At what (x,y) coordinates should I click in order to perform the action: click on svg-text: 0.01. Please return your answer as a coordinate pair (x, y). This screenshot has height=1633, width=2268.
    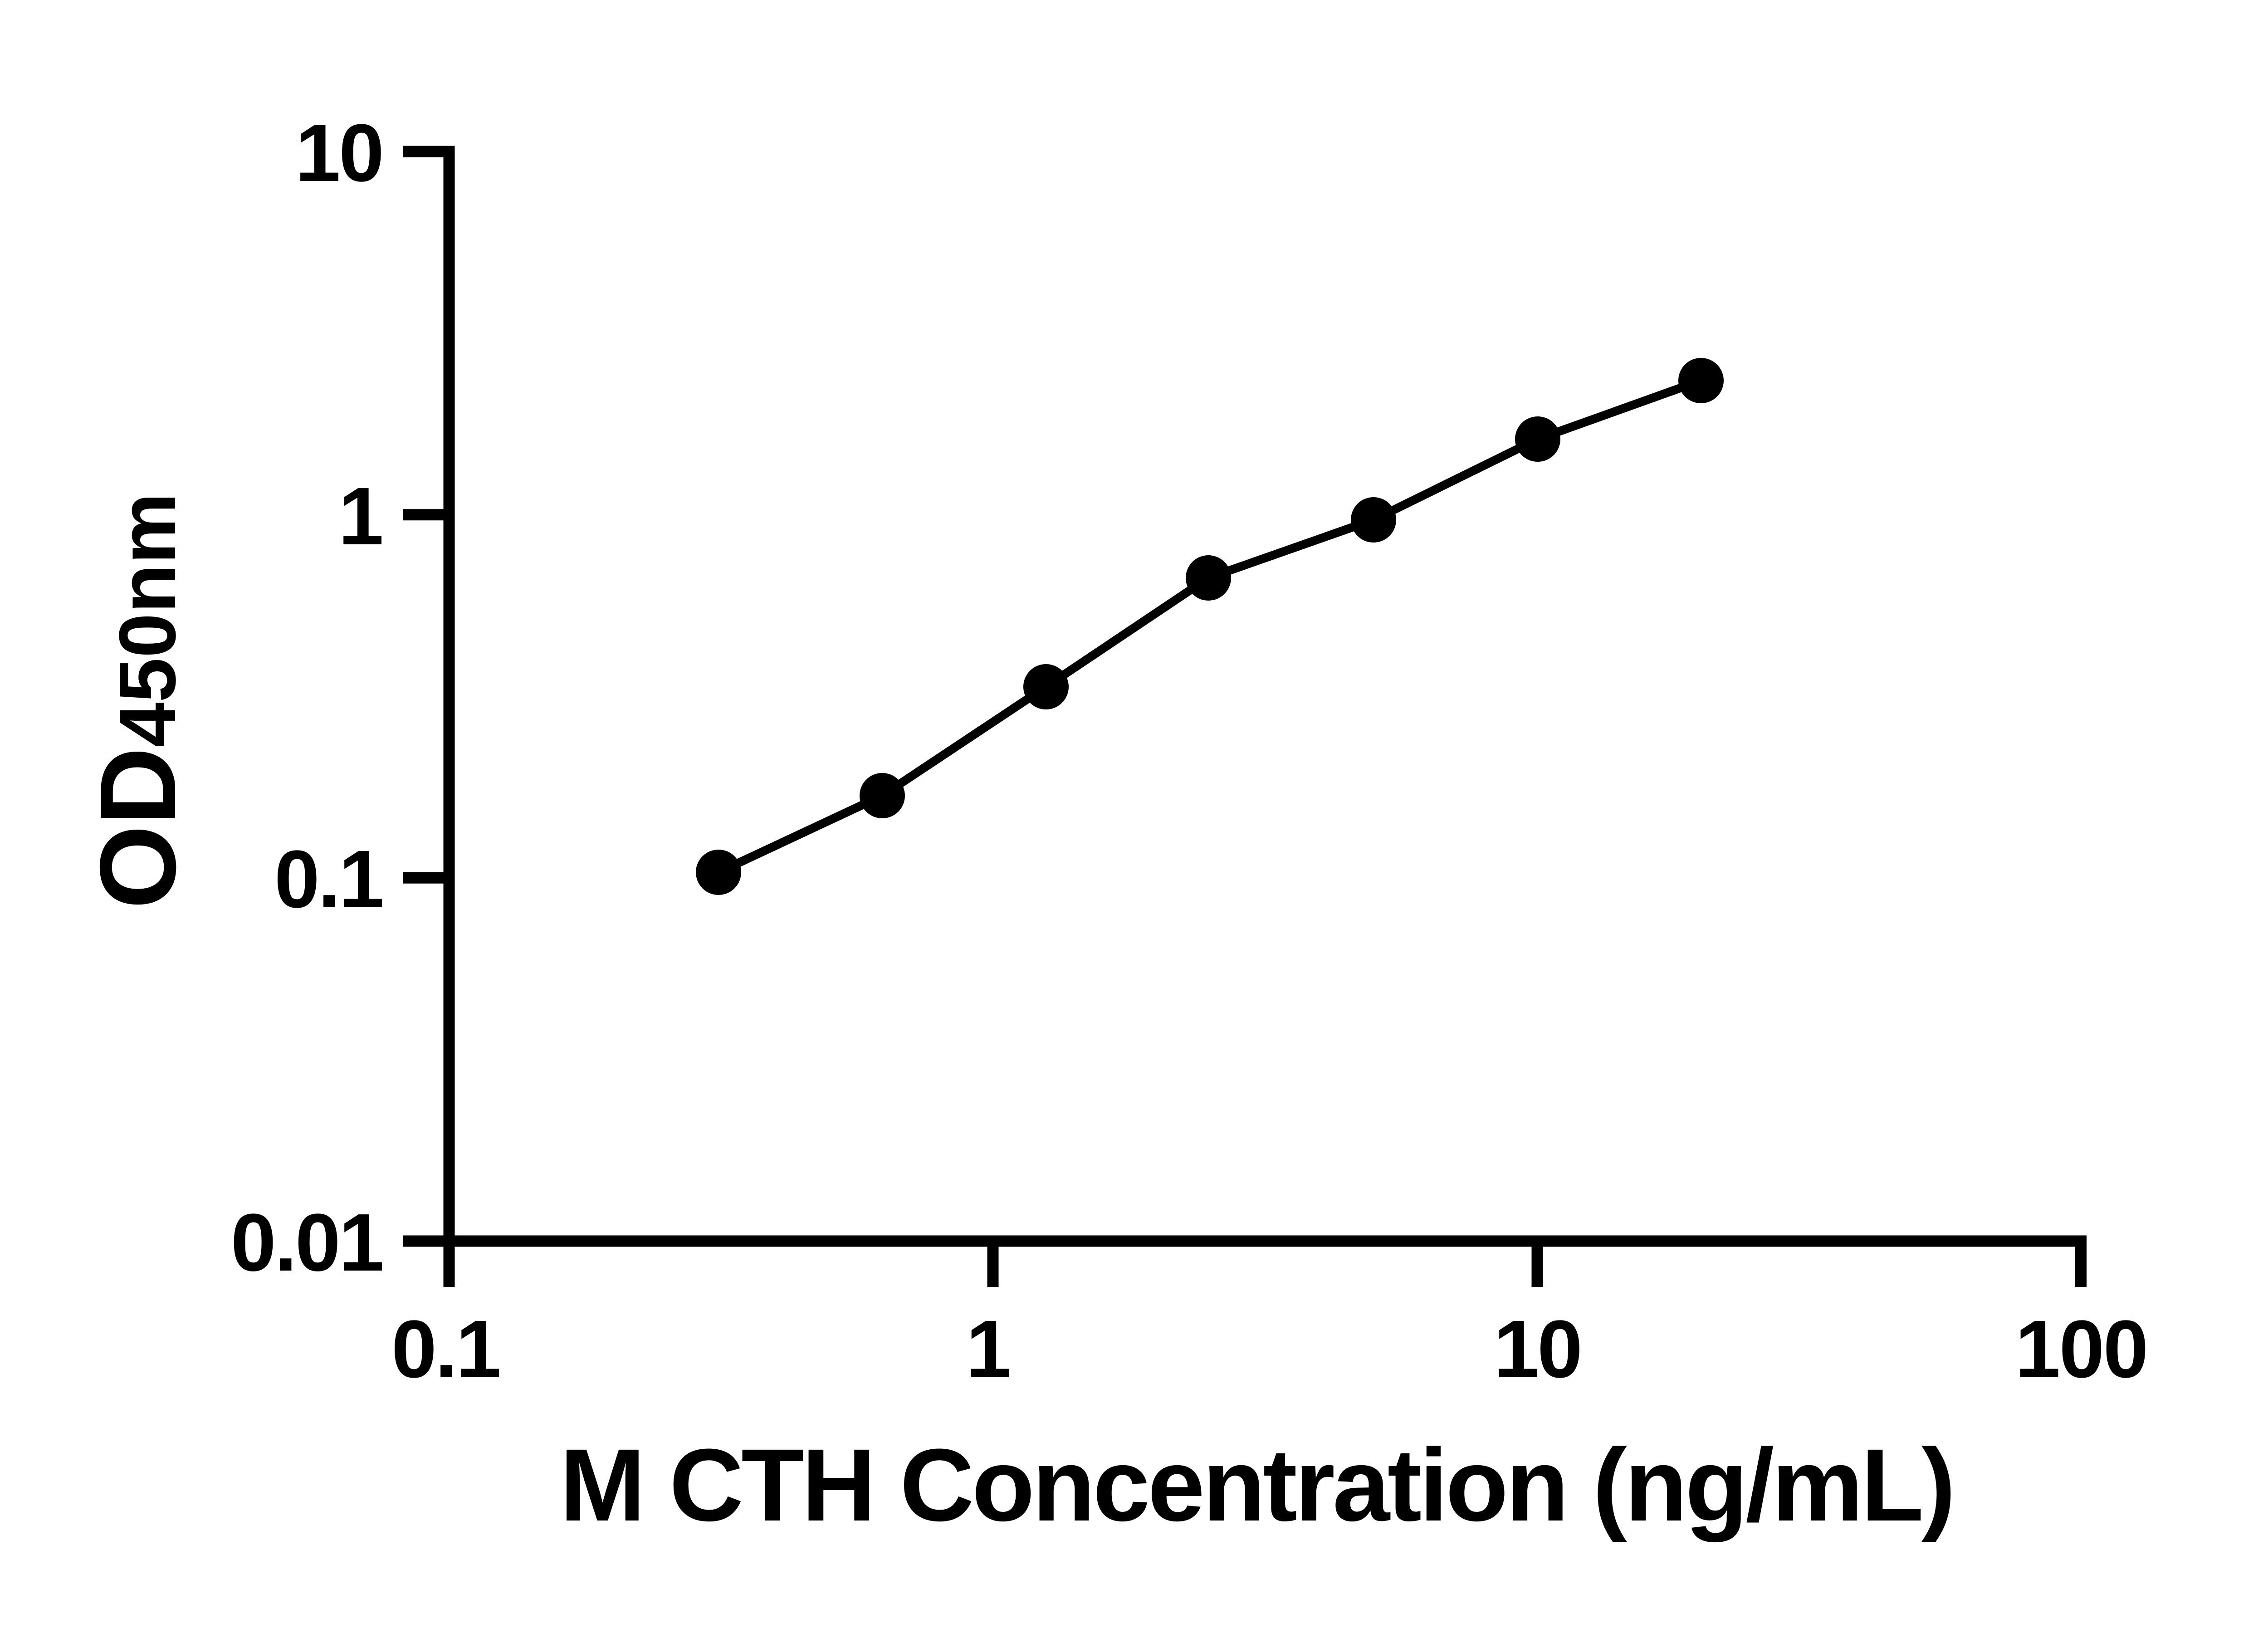
    Looking at the image, I should click on (306, 1242).